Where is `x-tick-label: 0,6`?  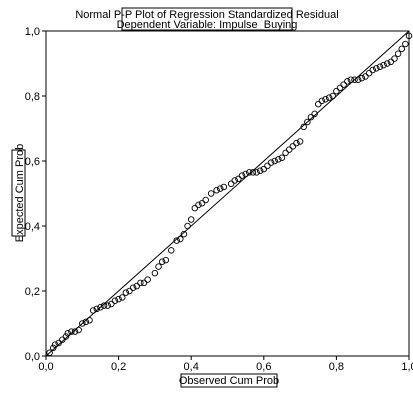 x-tick-label: 0,6 is located at coordinates (263, 367).